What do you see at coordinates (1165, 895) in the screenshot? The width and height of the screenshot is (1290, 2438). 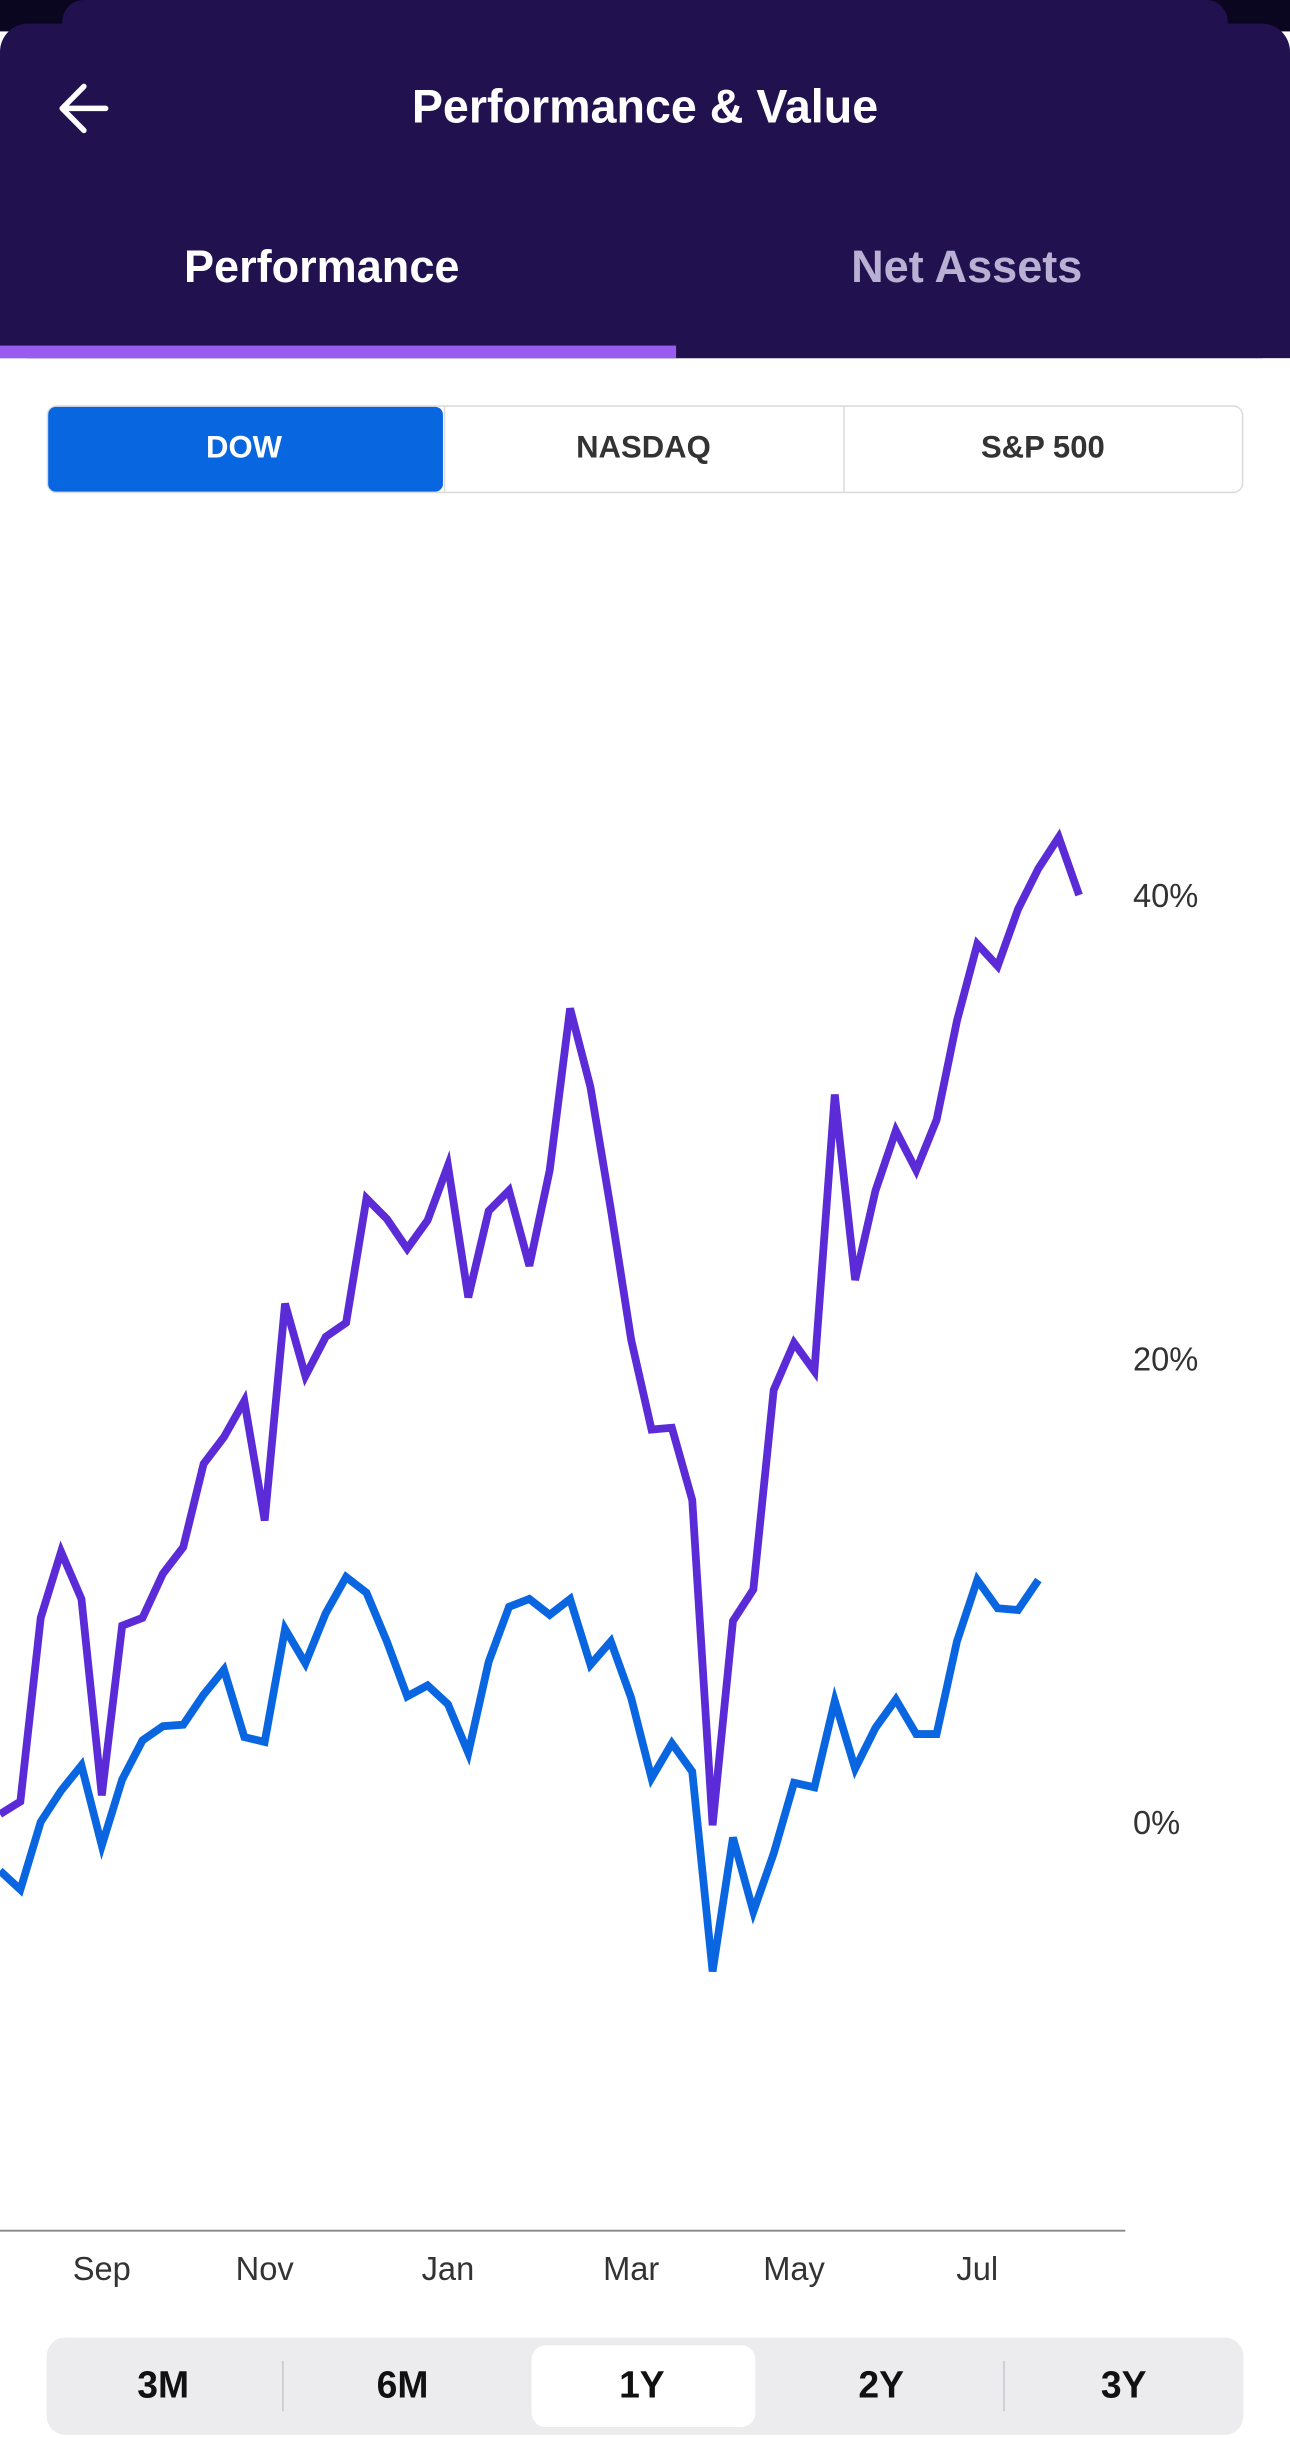 I see `y-tick-label: 40%` at bounding box center [1165, 895].